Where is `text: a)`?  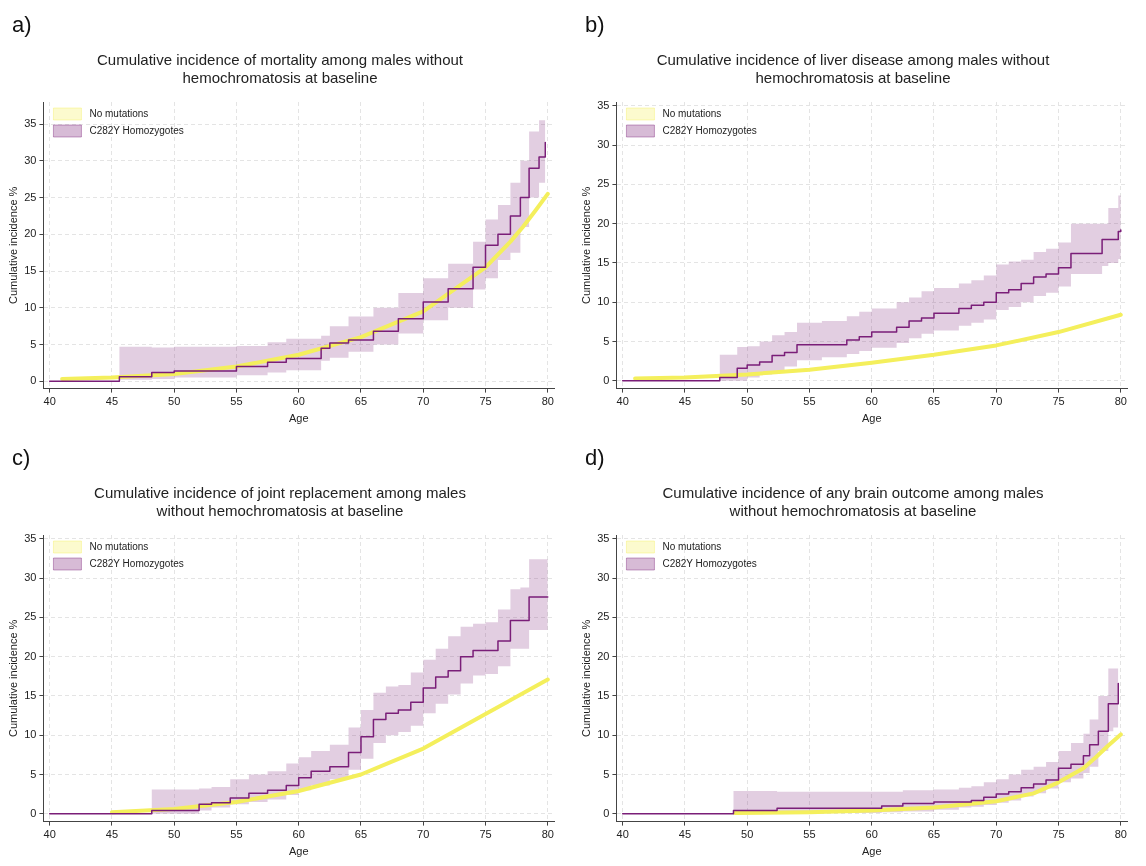
text: a) is located at coordinates (22, 25).